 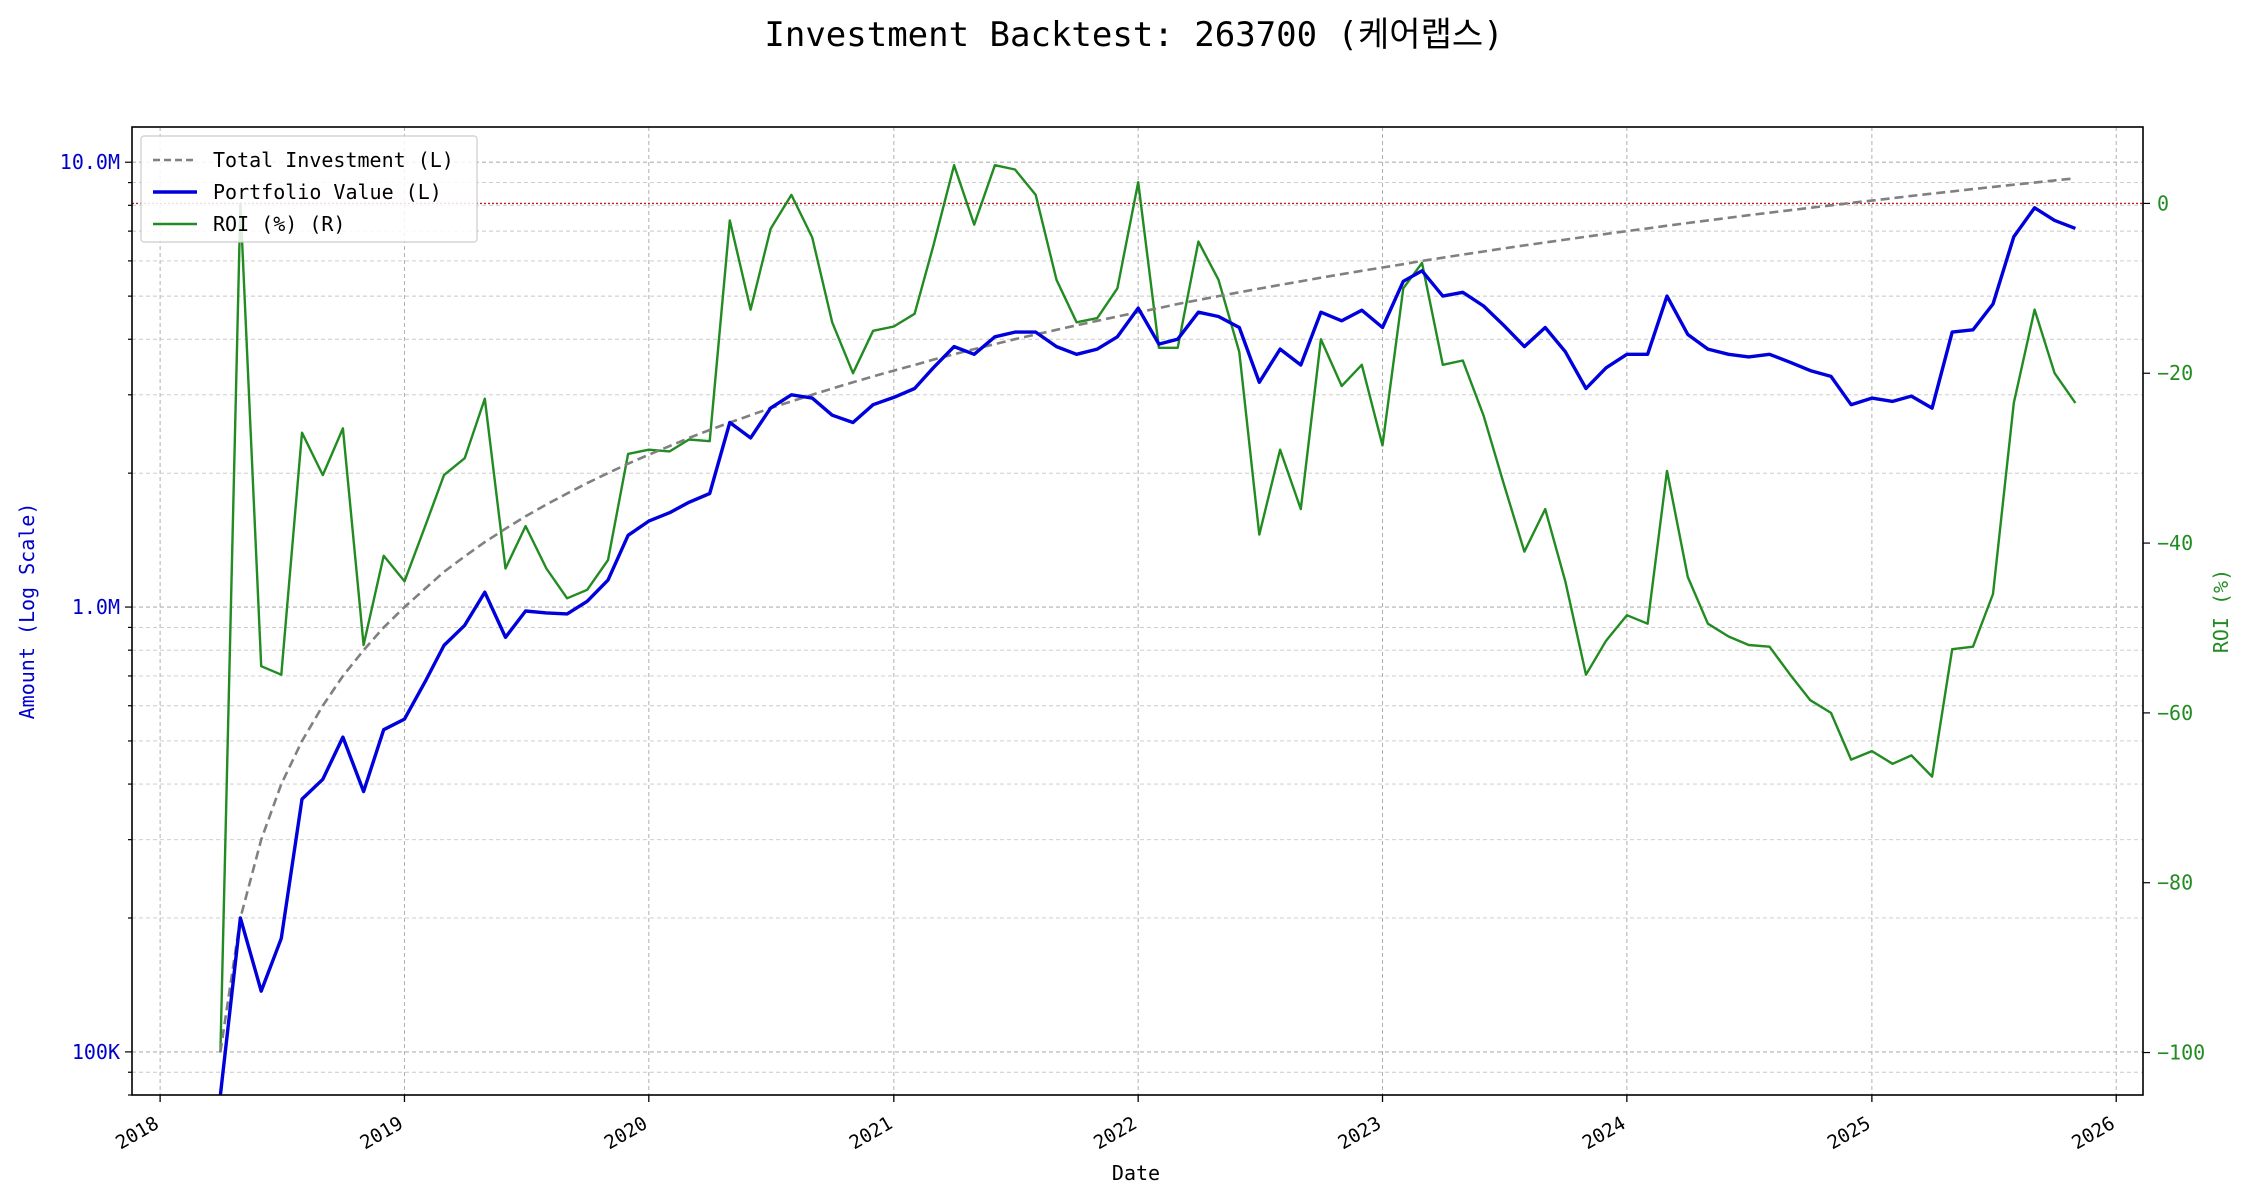 I want to click on left-tick-label: 100K, so click(x=96, y=1052).